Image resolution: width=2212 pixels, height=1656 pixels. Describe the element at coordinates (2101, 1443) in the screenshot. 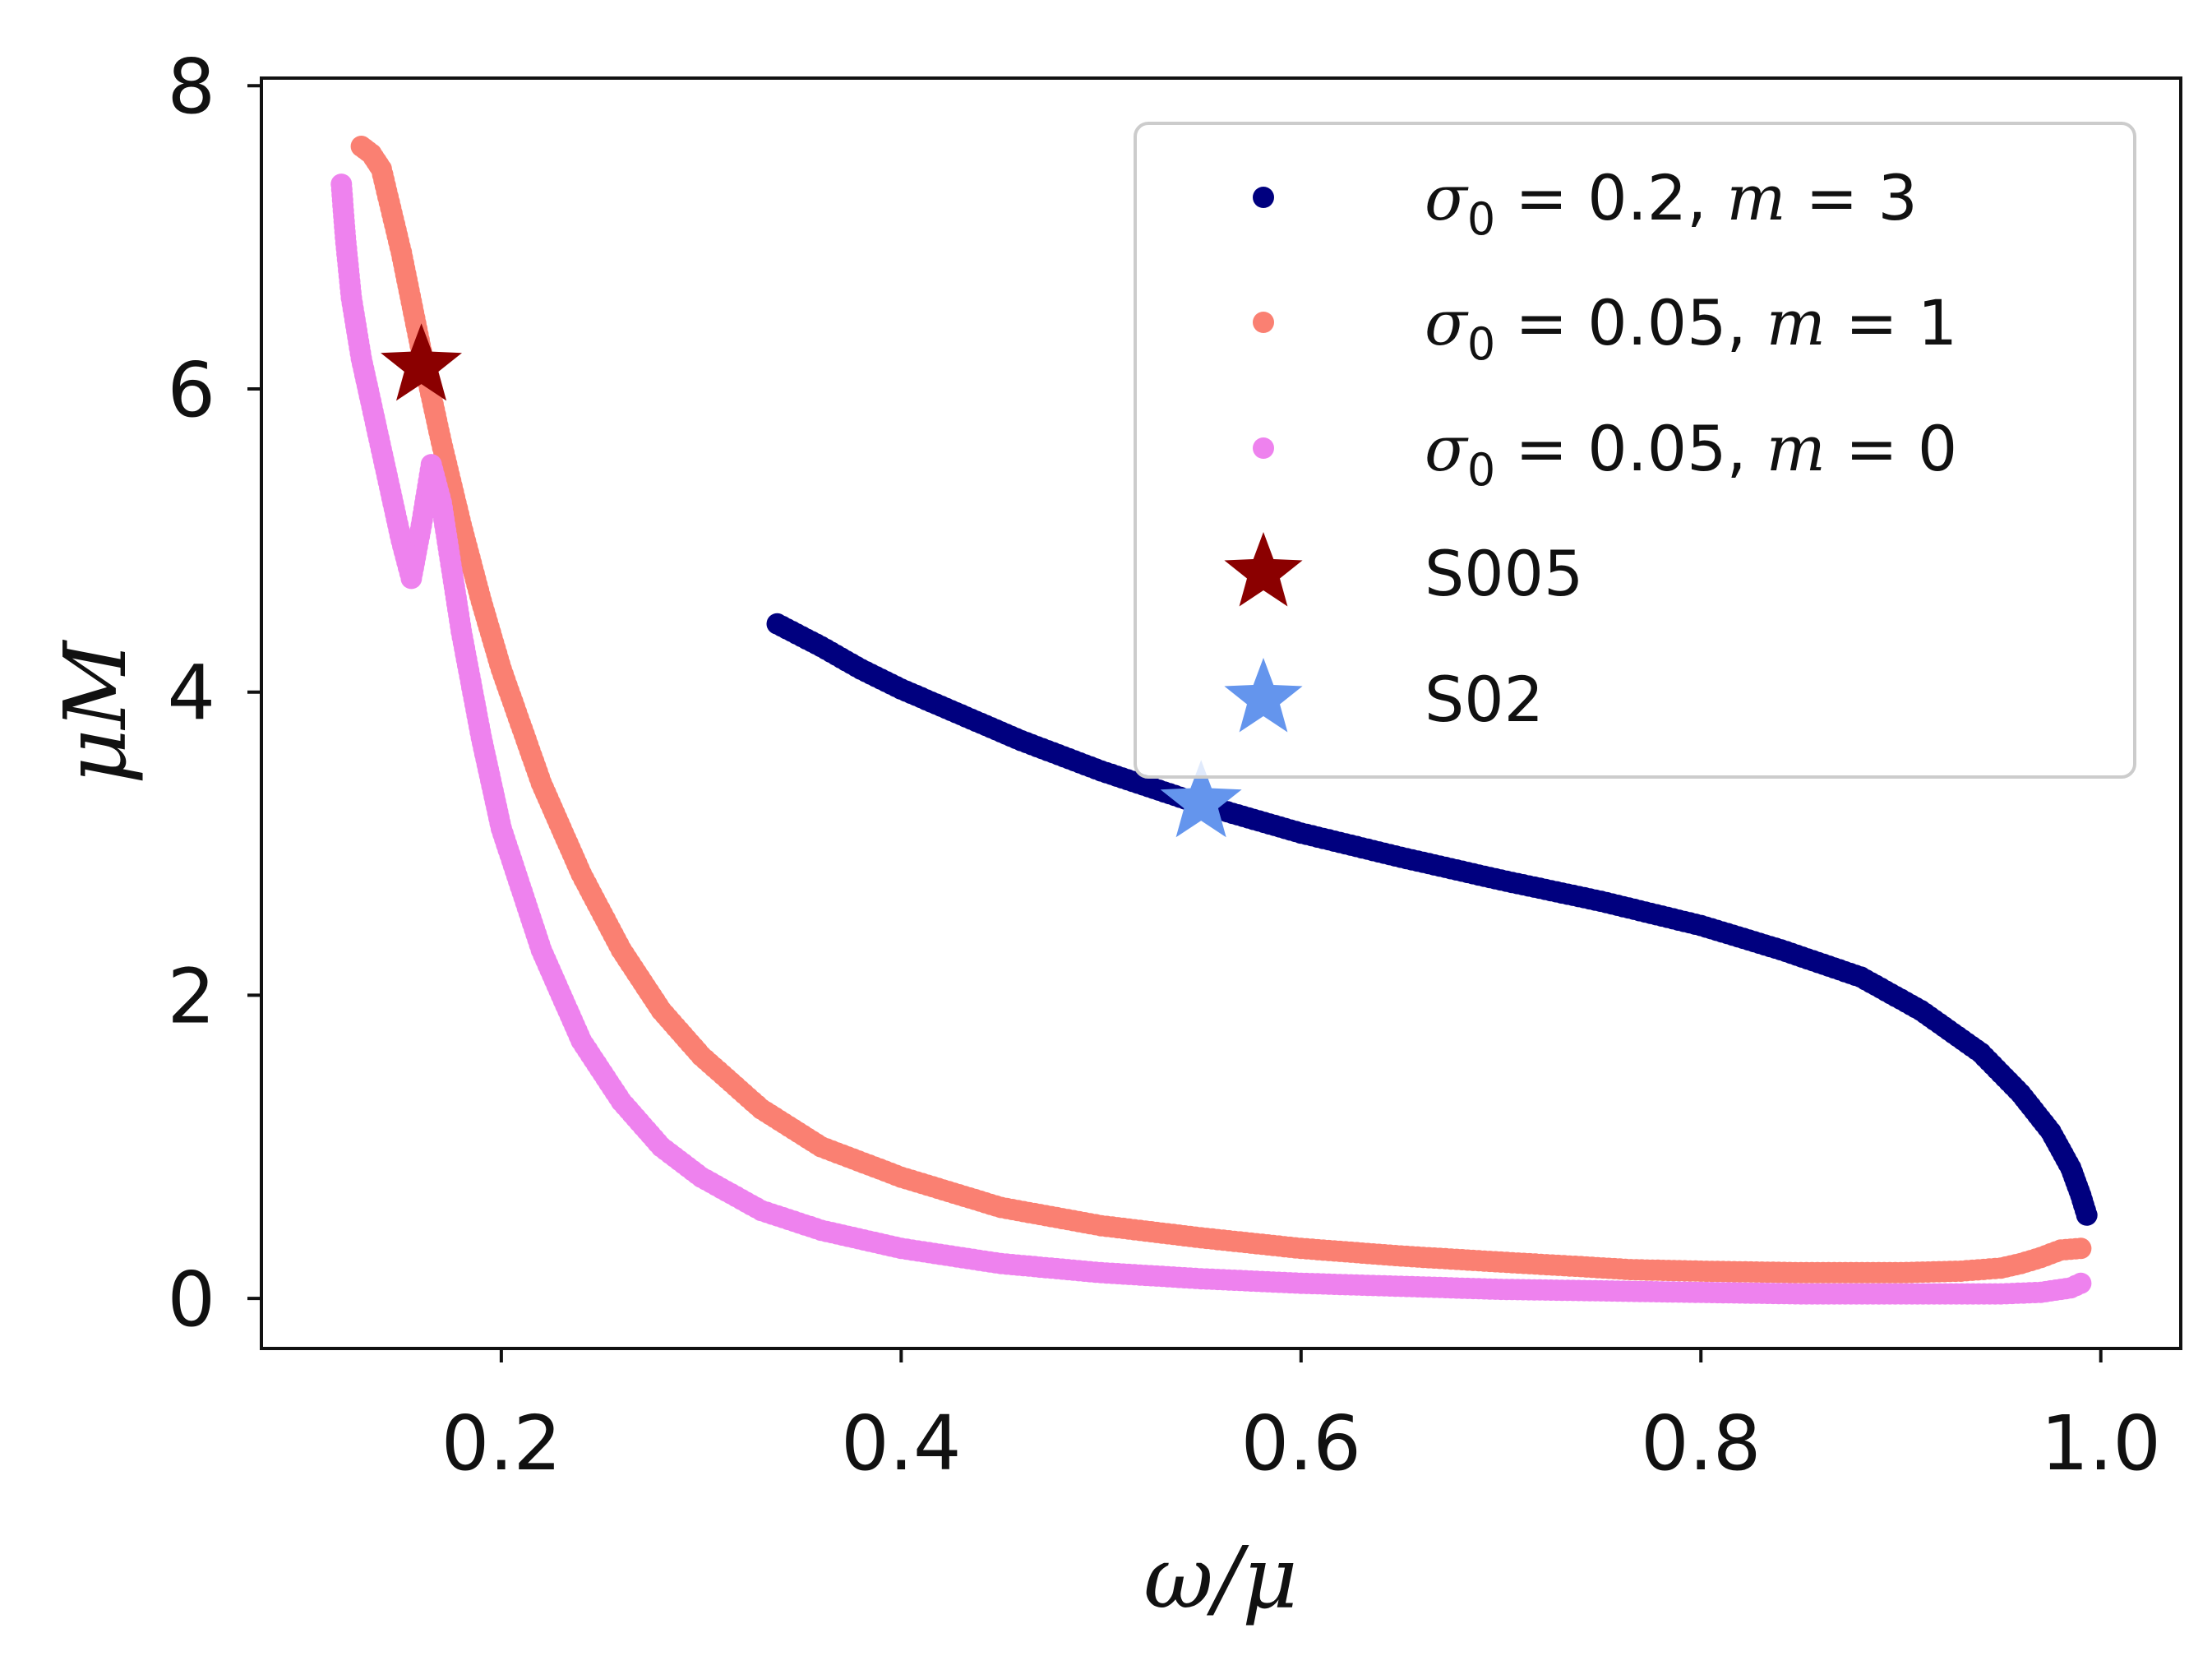

I see `x-tick-label: 1.0` at that location.